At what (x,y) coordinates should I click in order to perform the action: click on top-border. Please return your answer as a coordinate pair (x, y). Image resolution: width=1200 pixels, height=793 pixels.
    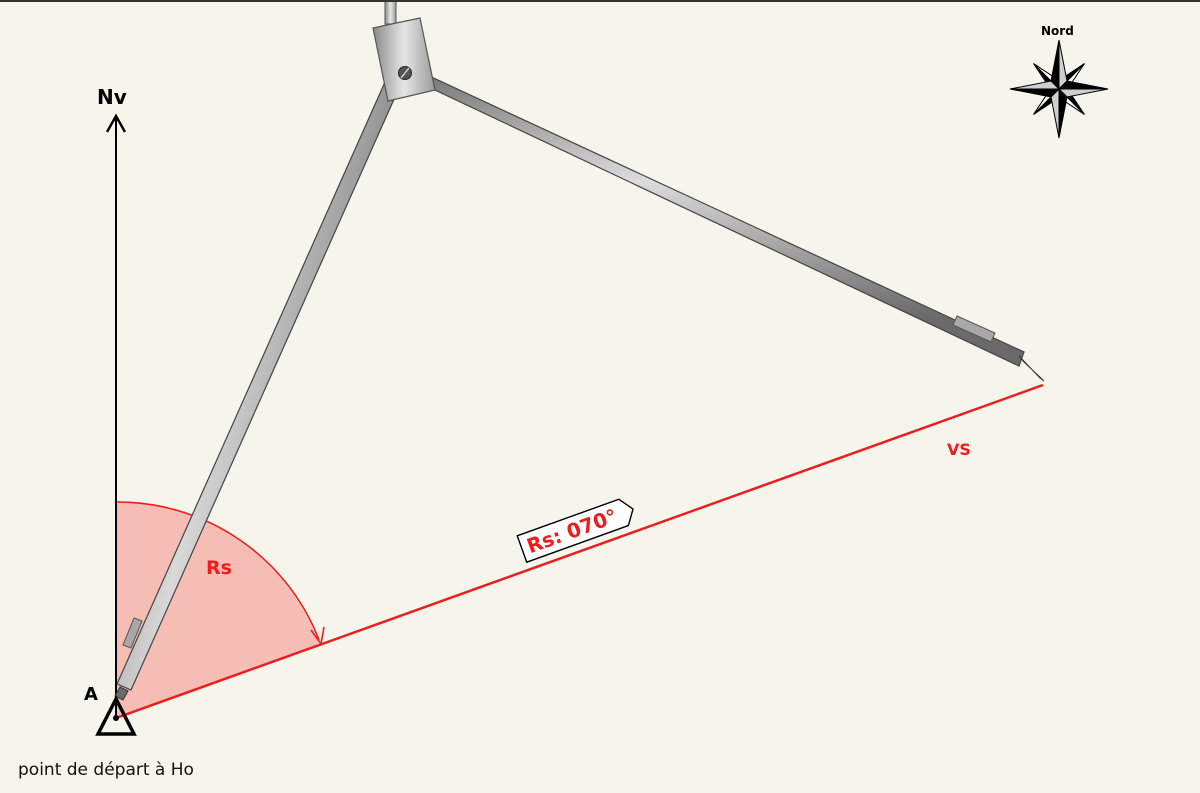
    Looking at the image, I should click on (600, 1).